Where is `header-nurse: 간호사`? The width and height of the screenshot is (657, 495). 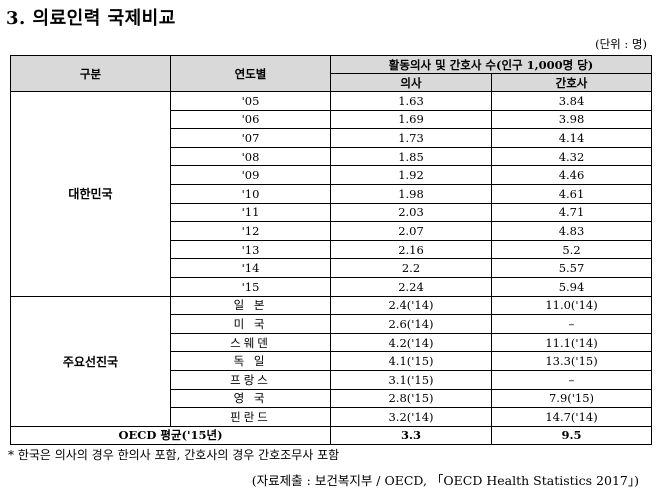 header-nurse: 간호사 is located at coordinates (571, 82).